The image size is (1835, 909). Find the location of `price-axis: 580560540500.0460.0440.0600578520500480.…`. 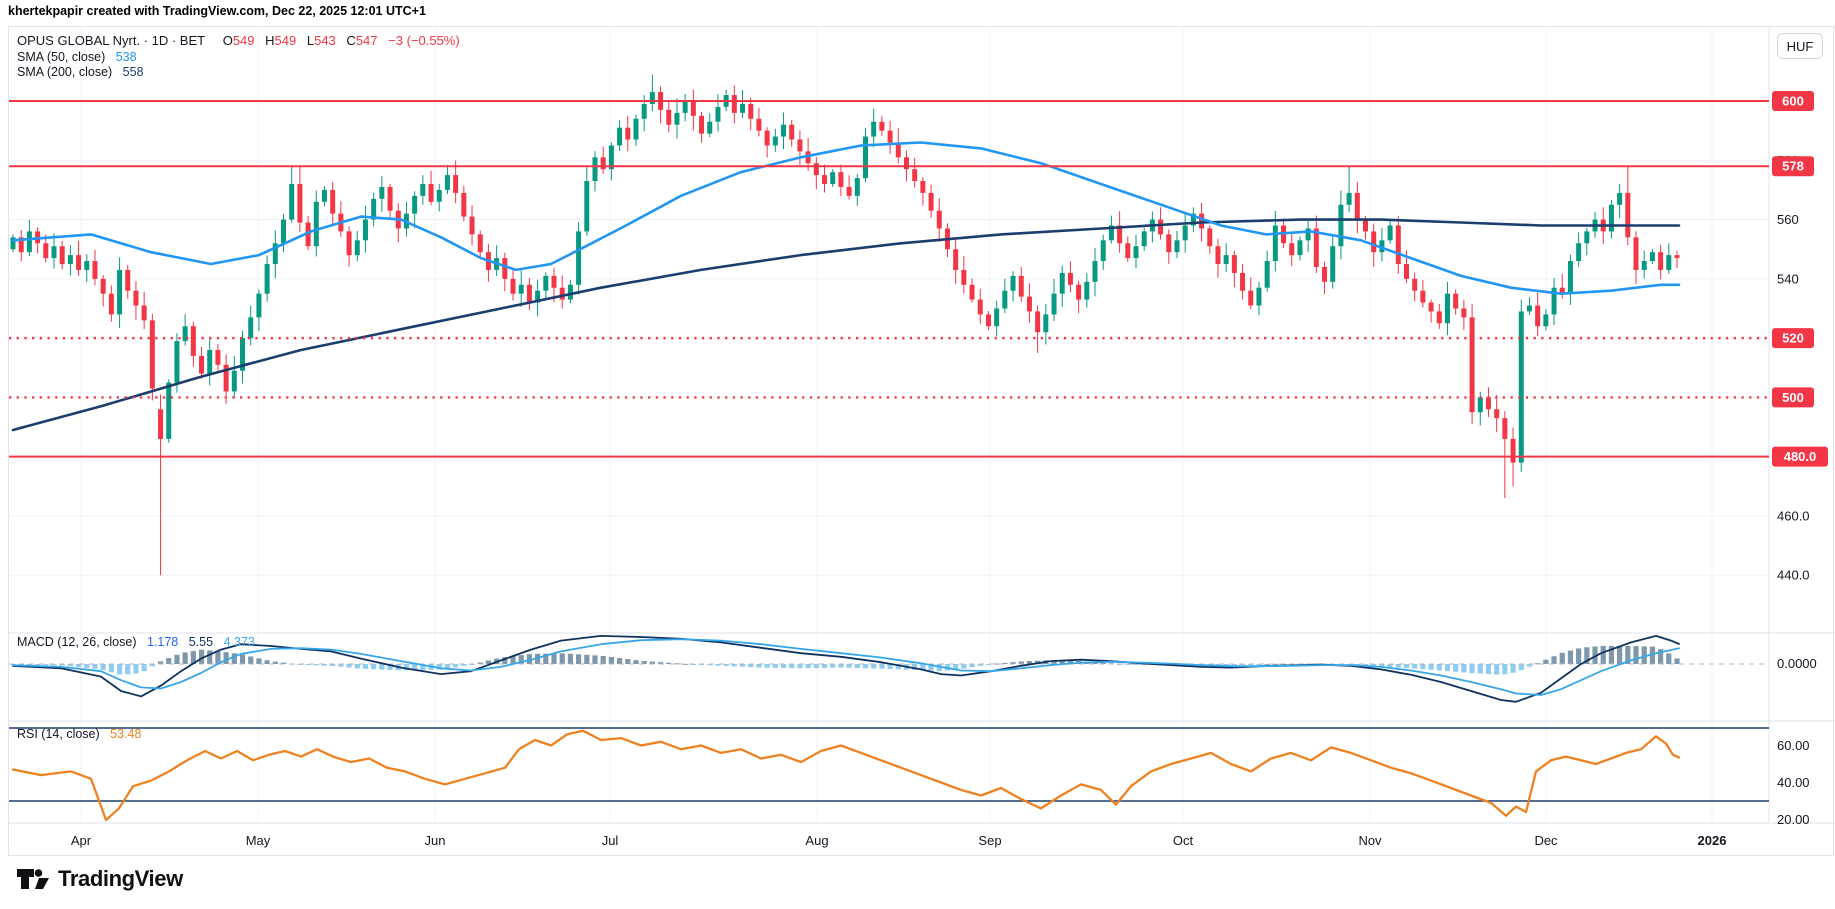

price-axis: 580560540500.0460.0440.0600578520500480.… is located at coordinates (1800, 337).